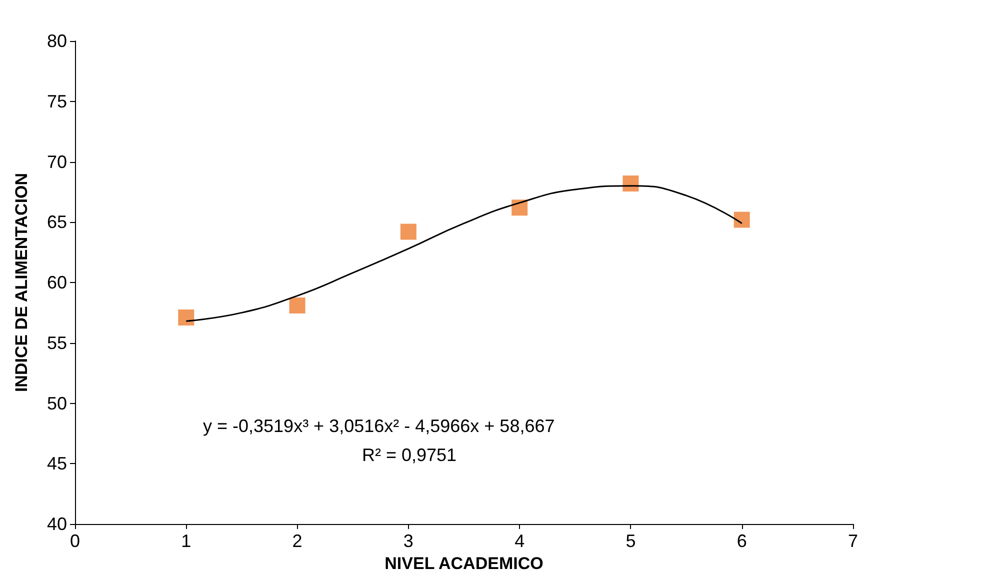  Describe the element at coordinates (56, 342) in the screenshot. I see `y-tick-label: 55` at that location.